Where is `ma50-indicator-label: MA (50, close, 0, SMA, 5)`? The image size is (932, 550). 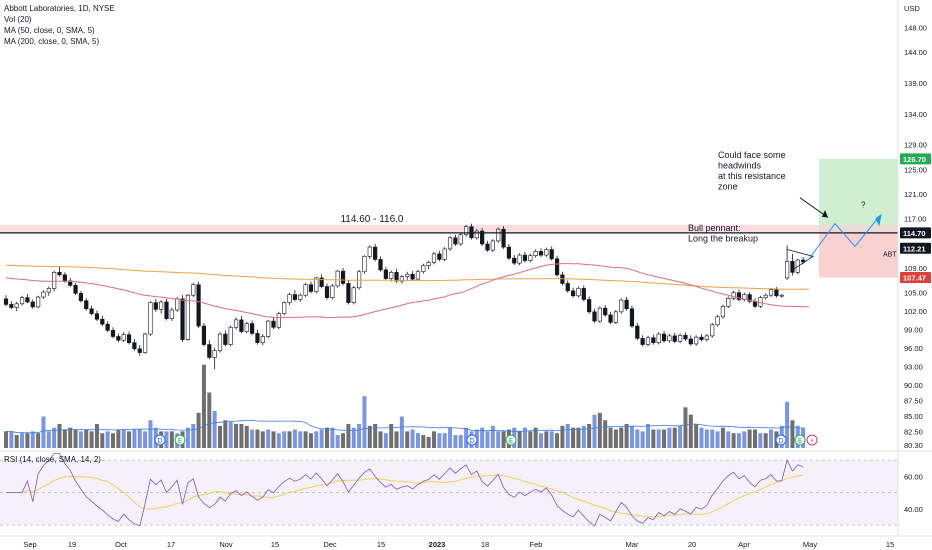 ma50-indicator-label: MA (50, close, 0, SMA, 5) is located at coordinates (49, 30).